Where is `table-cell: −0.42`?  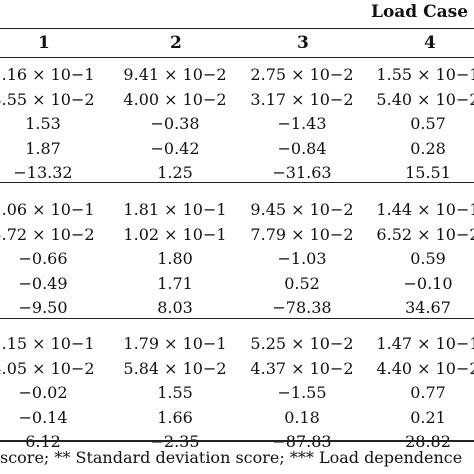
table-cell: −0.42 is located at coordinates (175, 148).